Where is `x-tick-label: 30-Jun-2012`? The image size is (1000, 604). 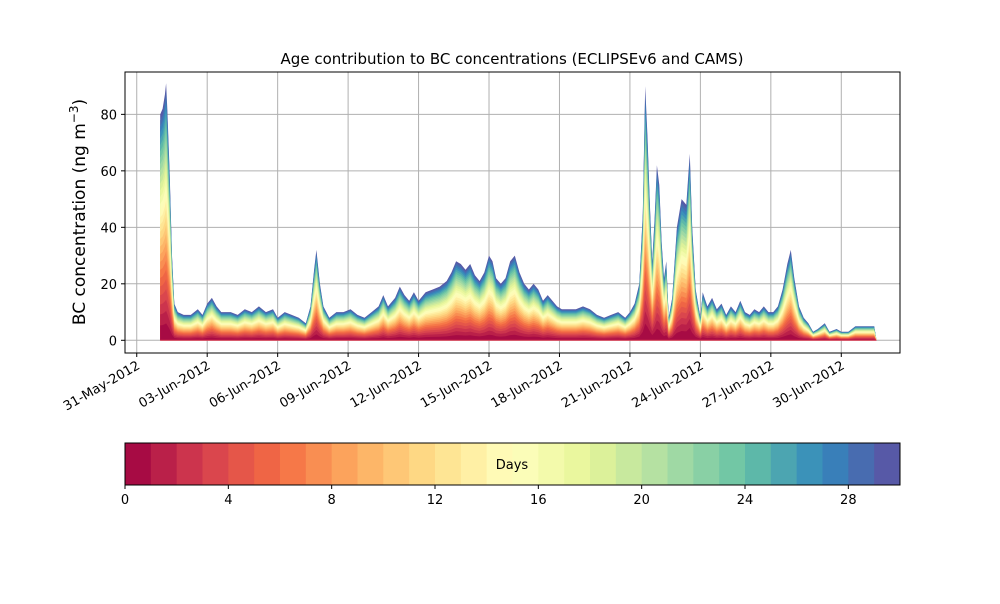 x-tick-label: 30-Jun-2012 is located at coordinates (808, 384).